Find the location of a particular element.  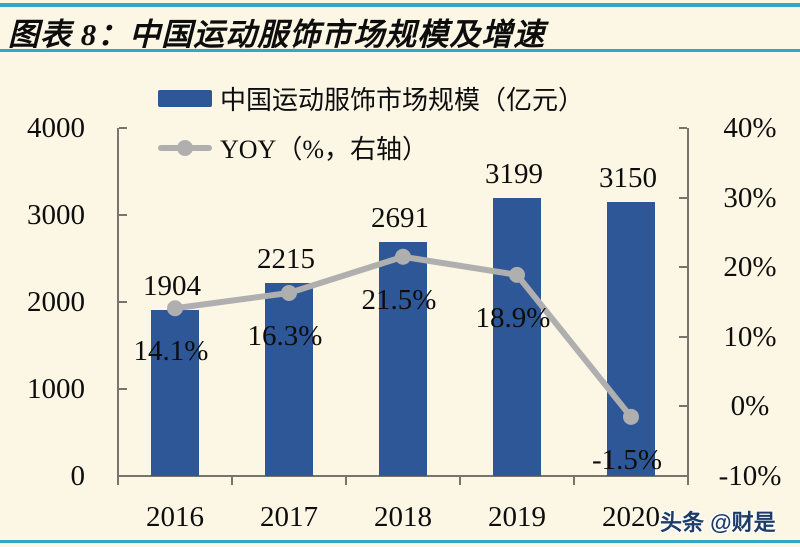

yoy-value-label: 18.9% is located at coordinates (513, 317).